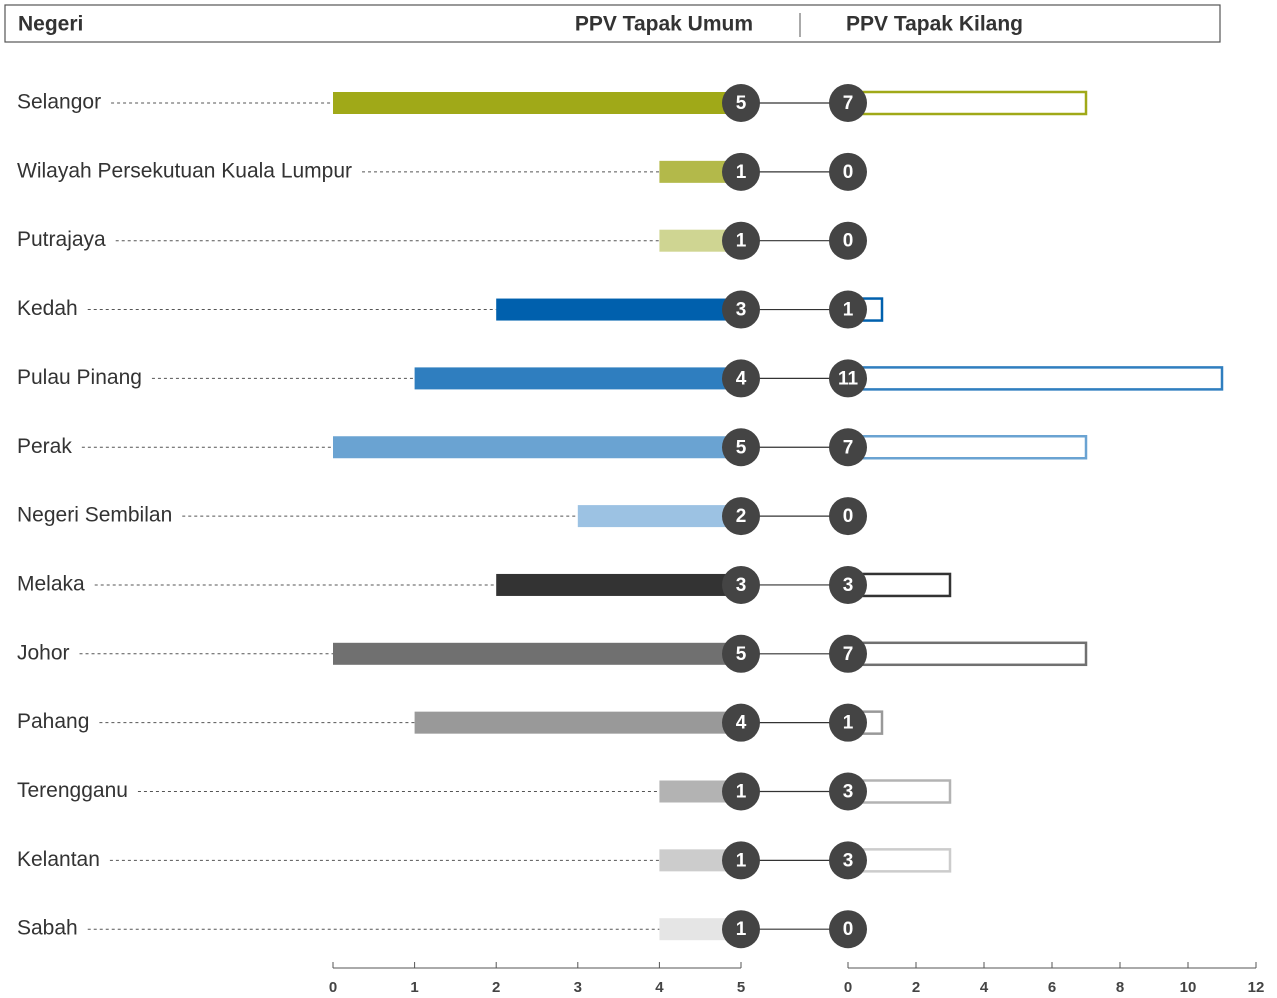 The image size is (1277, 998). I want to click on category-label: Negeri Sembilan, so click(94, 515).